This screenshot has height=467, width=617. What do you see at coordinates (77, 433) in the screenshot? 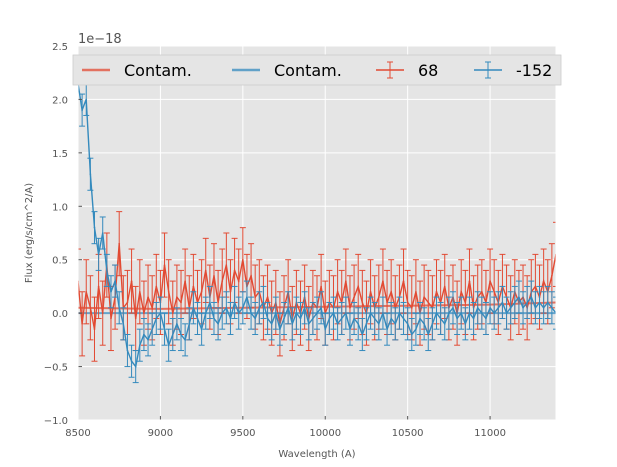
I see `x-tick-label: 8500` at bounding box center [77, 433].